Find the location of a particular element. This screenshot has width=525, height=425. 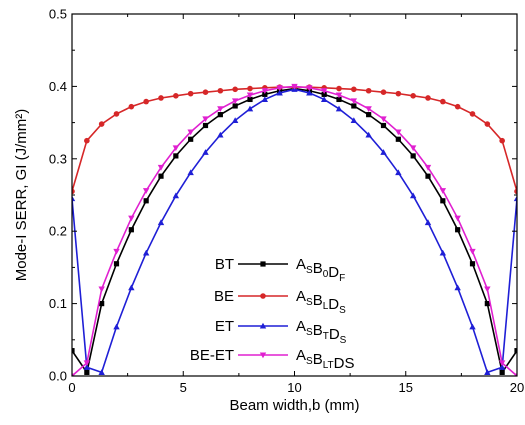

legend-formula: ASB0DF is located at coordinates (320, 270).